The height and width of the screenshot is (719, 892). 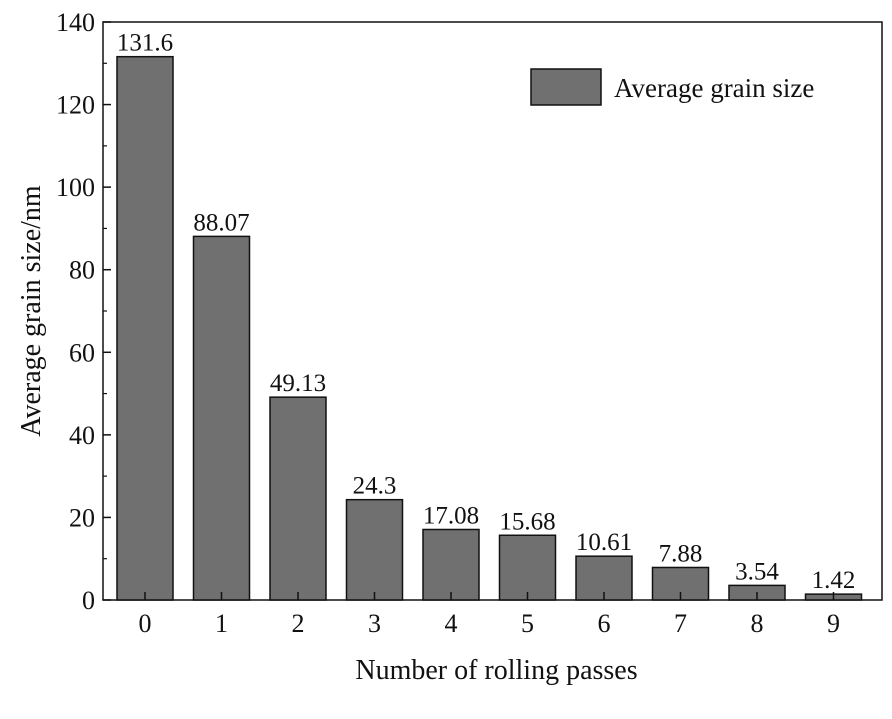 What do you see at coordinates (75, 105) in the screenshot?
I see `y-tick-label: 120` at bounding box center [75, 105].